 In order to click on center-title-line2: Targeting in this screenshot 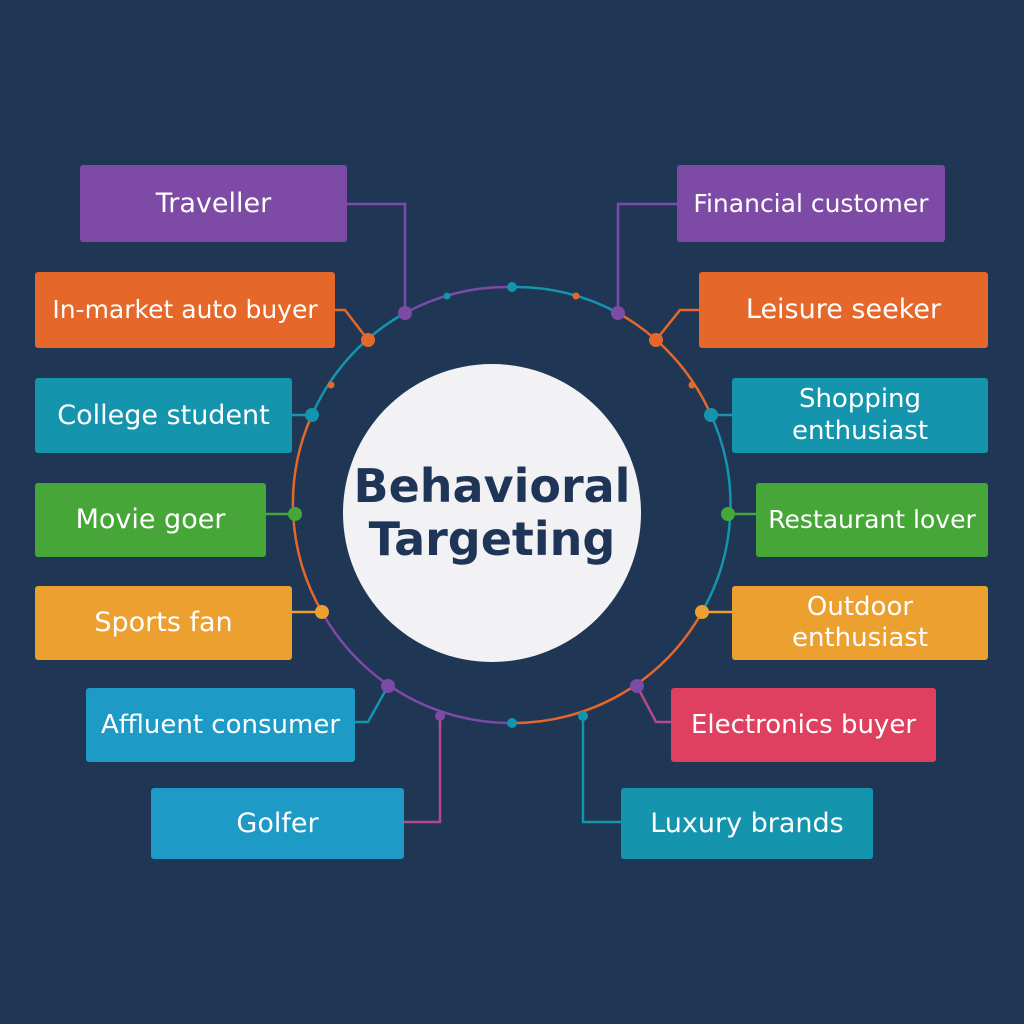, I will do `click(492, 539)`.